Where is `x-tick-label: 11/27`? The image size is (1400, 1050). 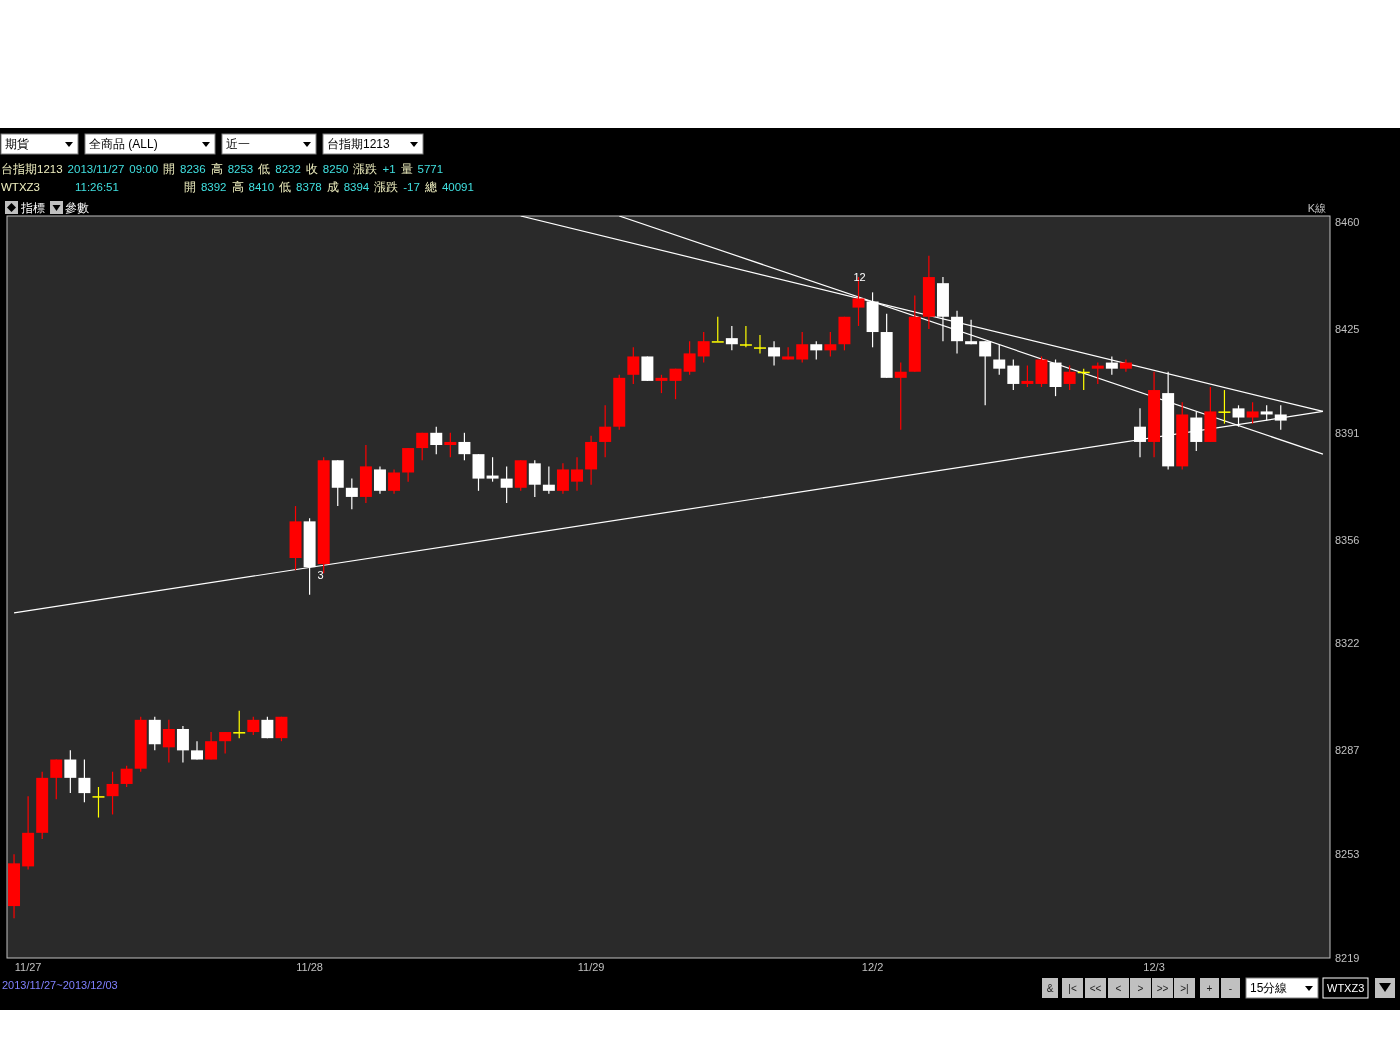 x-tick-label: 11/27 is located at coordinates (28, 967).